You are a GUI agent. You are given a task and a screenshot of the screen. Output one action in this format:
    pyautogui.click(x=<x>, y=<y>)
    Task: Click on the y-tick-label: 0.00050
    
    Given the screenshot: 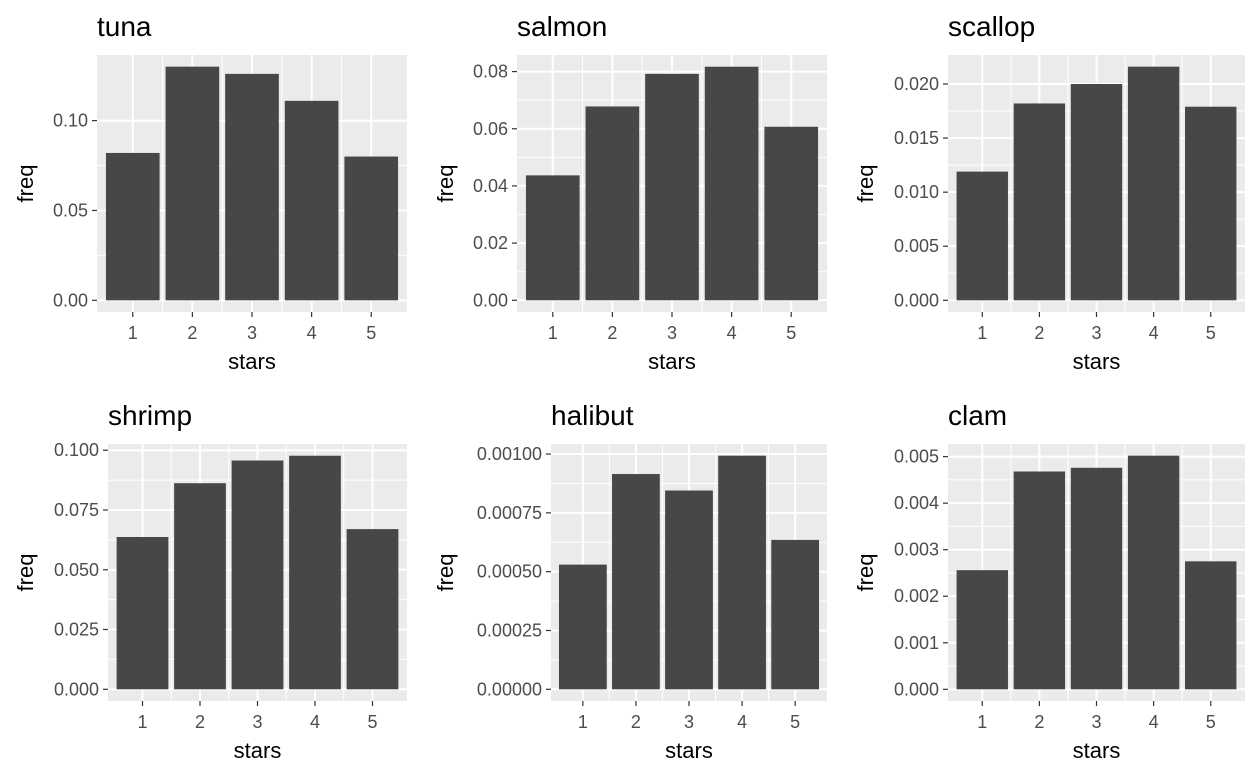 What is the action you would take?
    pyautogui.click(x=509, y=572)
    